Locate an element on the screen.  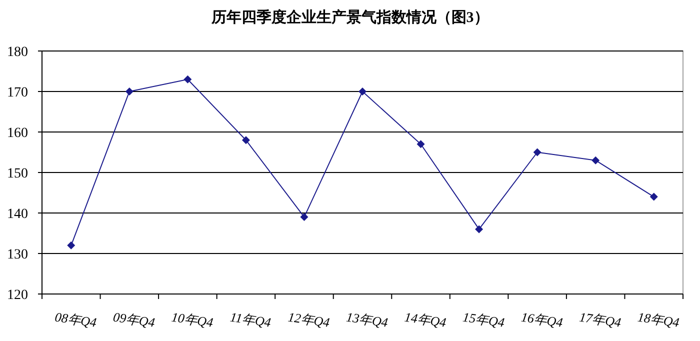
x-tick-label: 14年Q4 is located at coordinates (426, 319).